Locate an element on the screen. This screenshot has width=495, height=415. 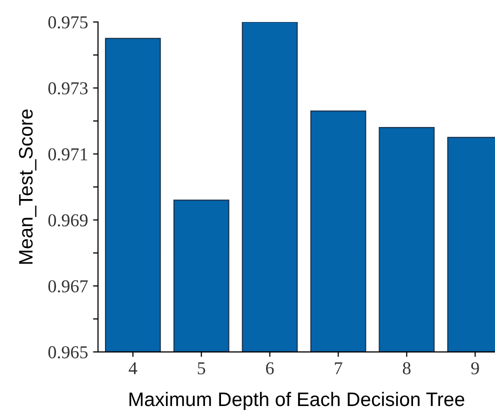
x-tick-label: 8 is located at coordinates (406, 368).